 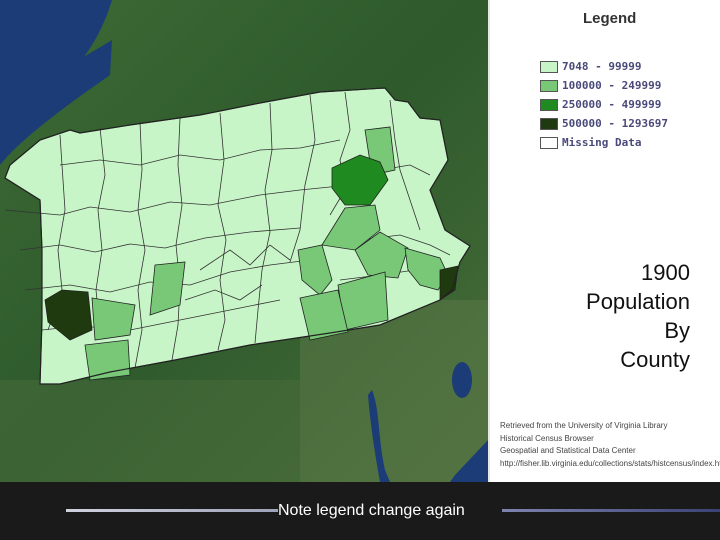 I want to click on title-line: By, so click(x=677, y=330).